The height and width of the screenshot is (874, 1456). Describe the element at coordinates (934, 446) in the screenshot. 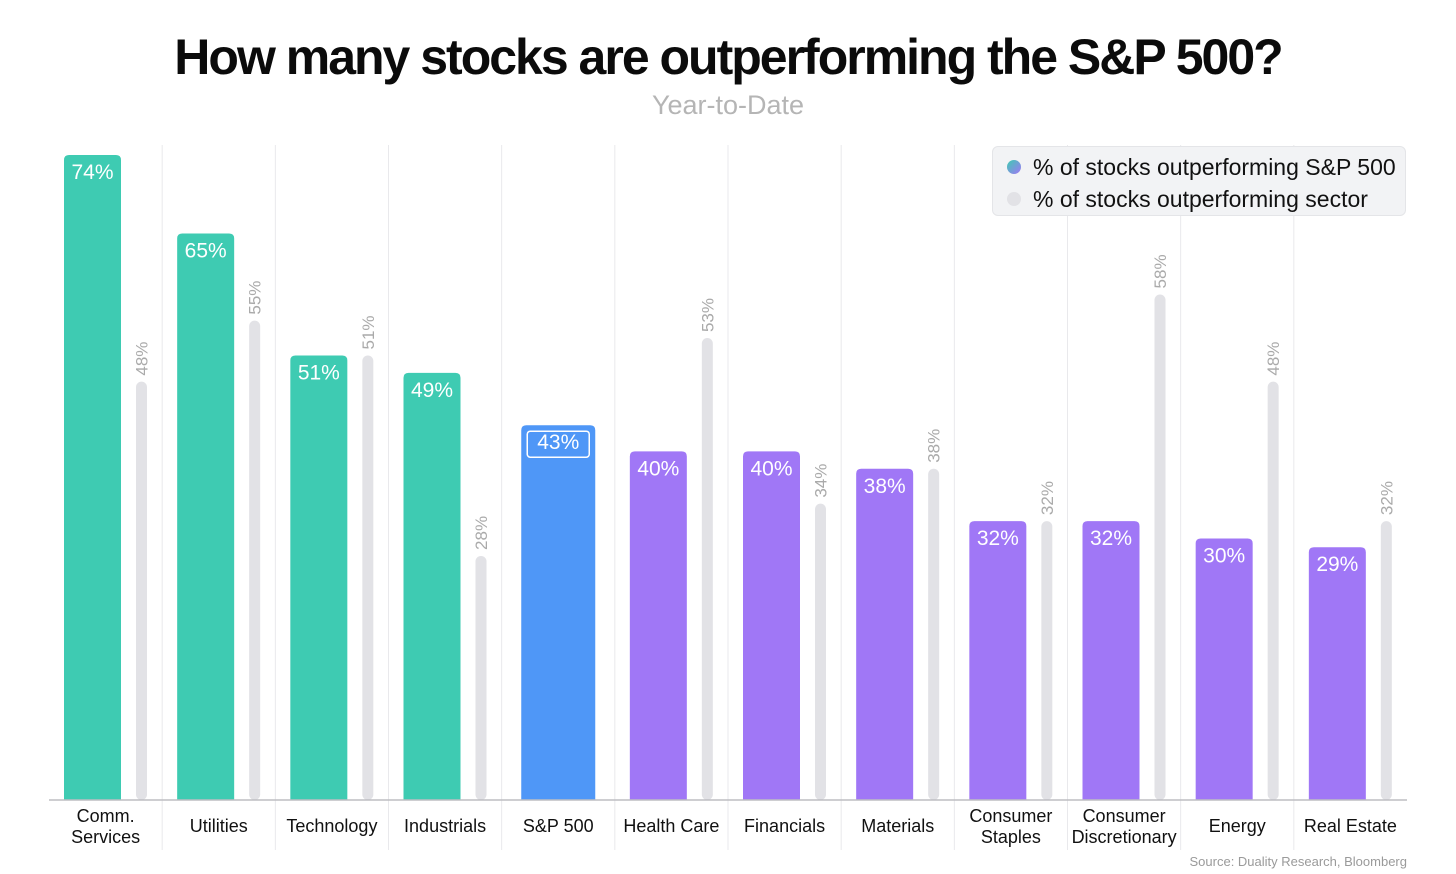

I see `sector-value-label: 38%` at that location.